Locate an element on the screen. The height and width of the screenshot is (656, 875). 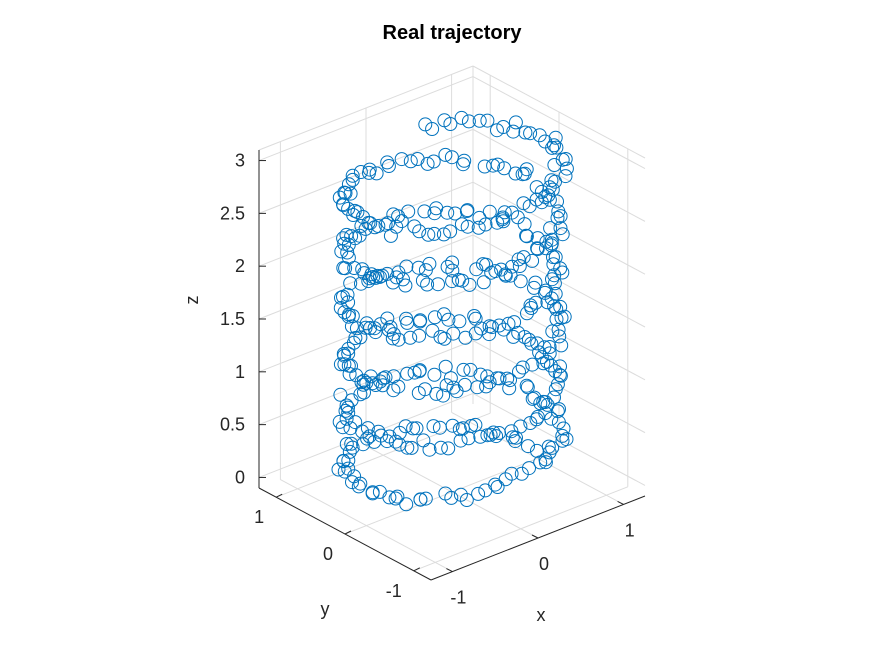
grid-line-floor-y is located at coordinates (383, 455).